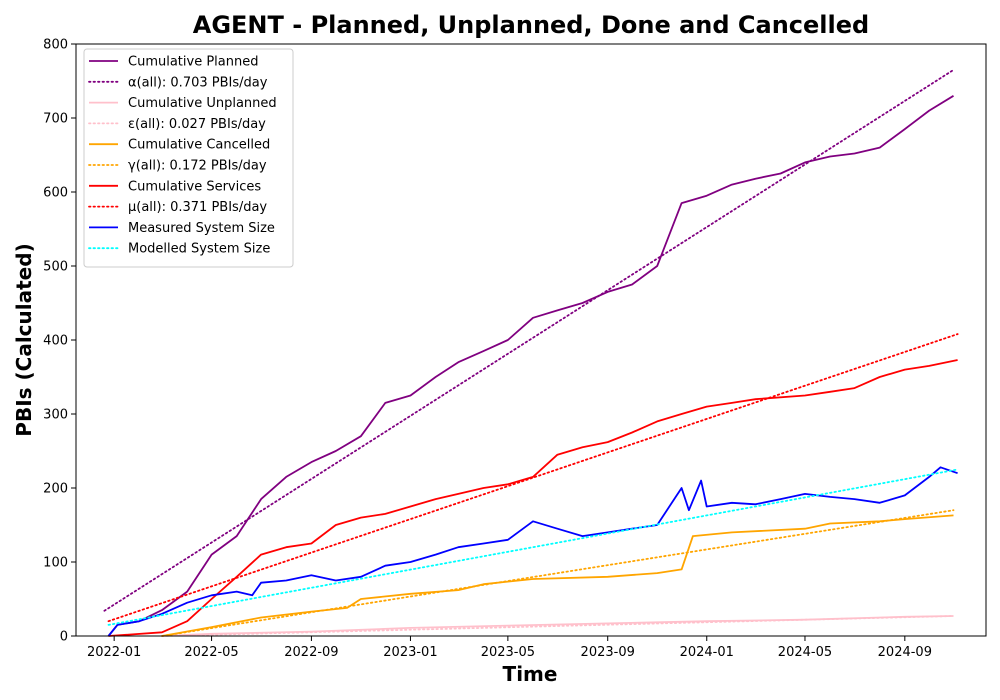  Describe the element at coordinates (198, 82) in the screenshot. I see `legend-label-1: α(all): 0.703 PBIs/day` at that location.